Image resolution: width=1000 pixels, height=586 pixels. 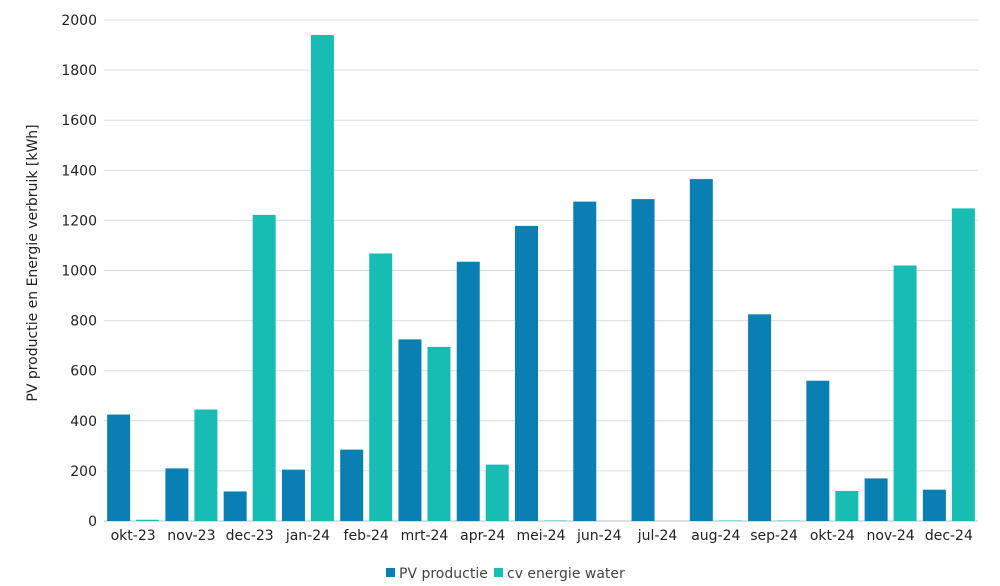 What do you see at coordinates (79, 21) in the screenshot?
I see `y-tick-label: 2000` at bounding box center [79, 21].